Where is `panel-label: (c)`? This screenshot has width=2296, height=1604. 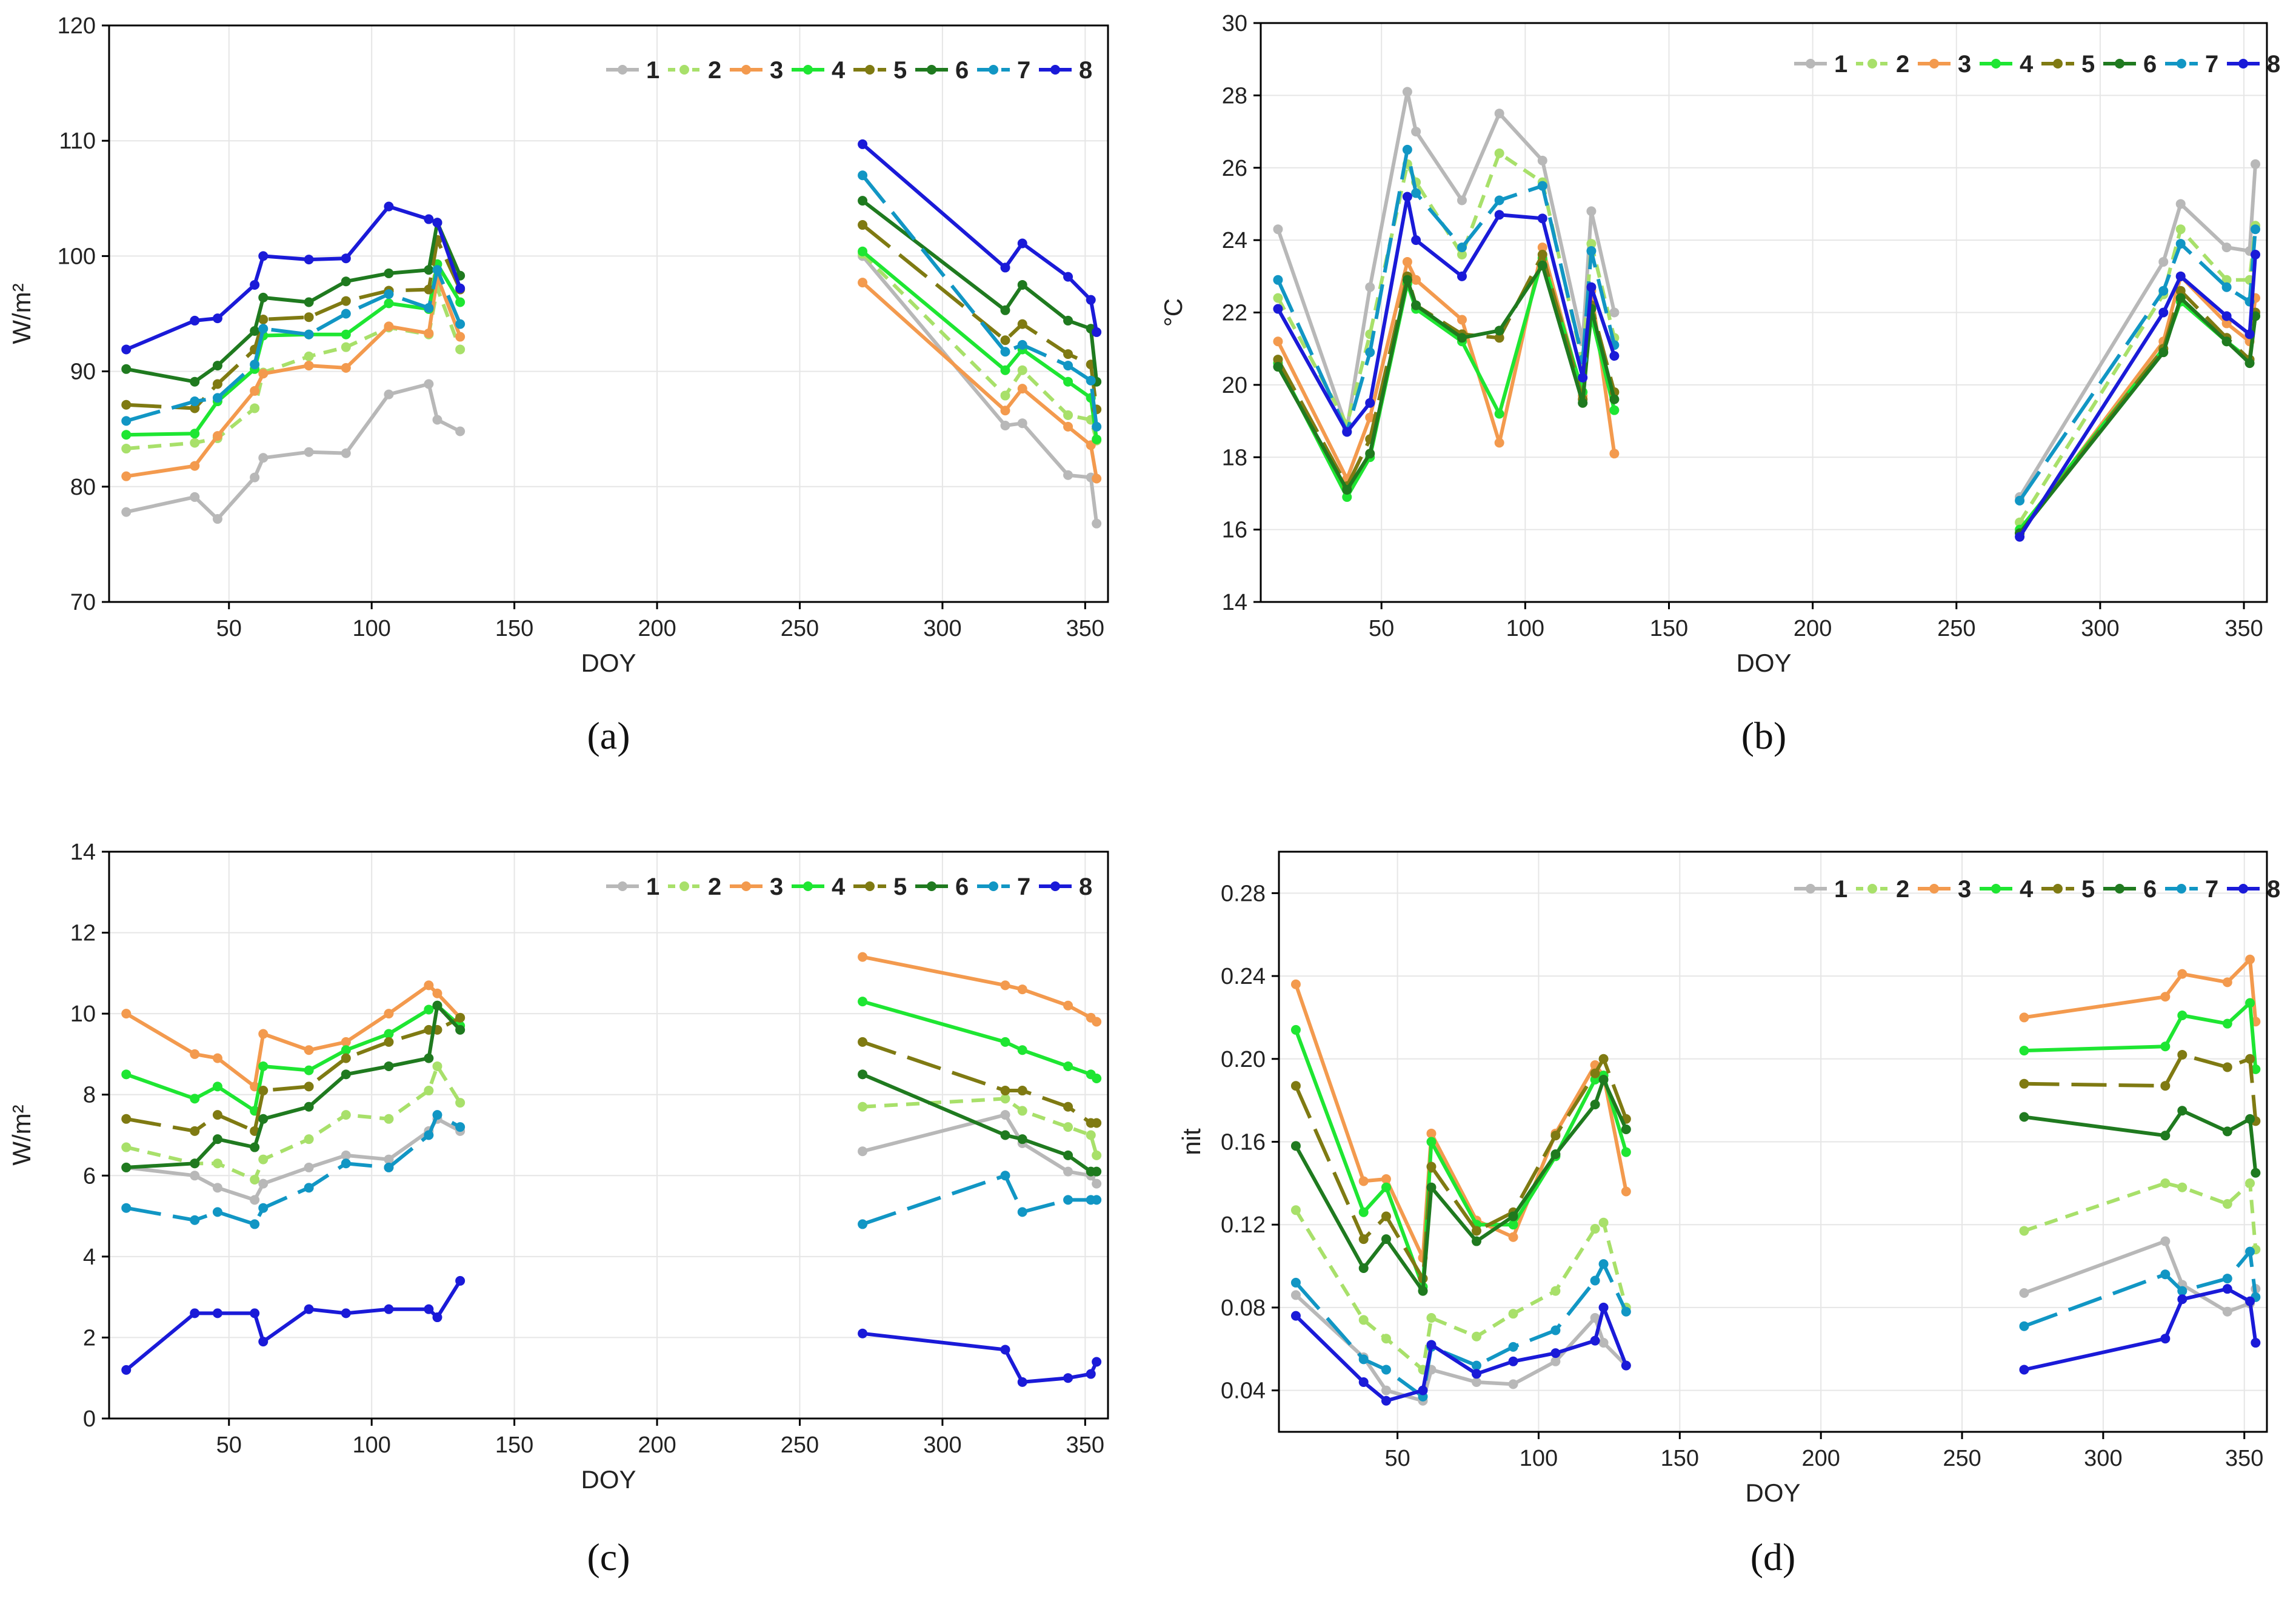
panel-label: (c) is located at coordinates (608, 1557).